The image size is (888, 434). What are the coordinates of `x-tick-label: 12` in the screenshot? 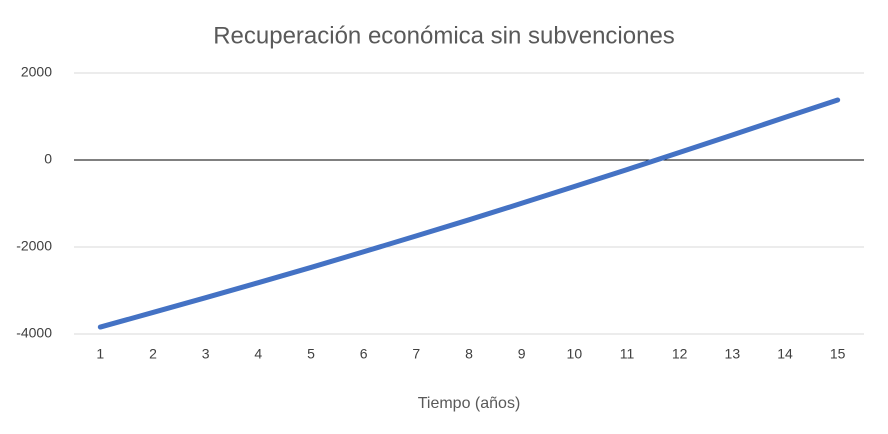 It's located at (680, 354).